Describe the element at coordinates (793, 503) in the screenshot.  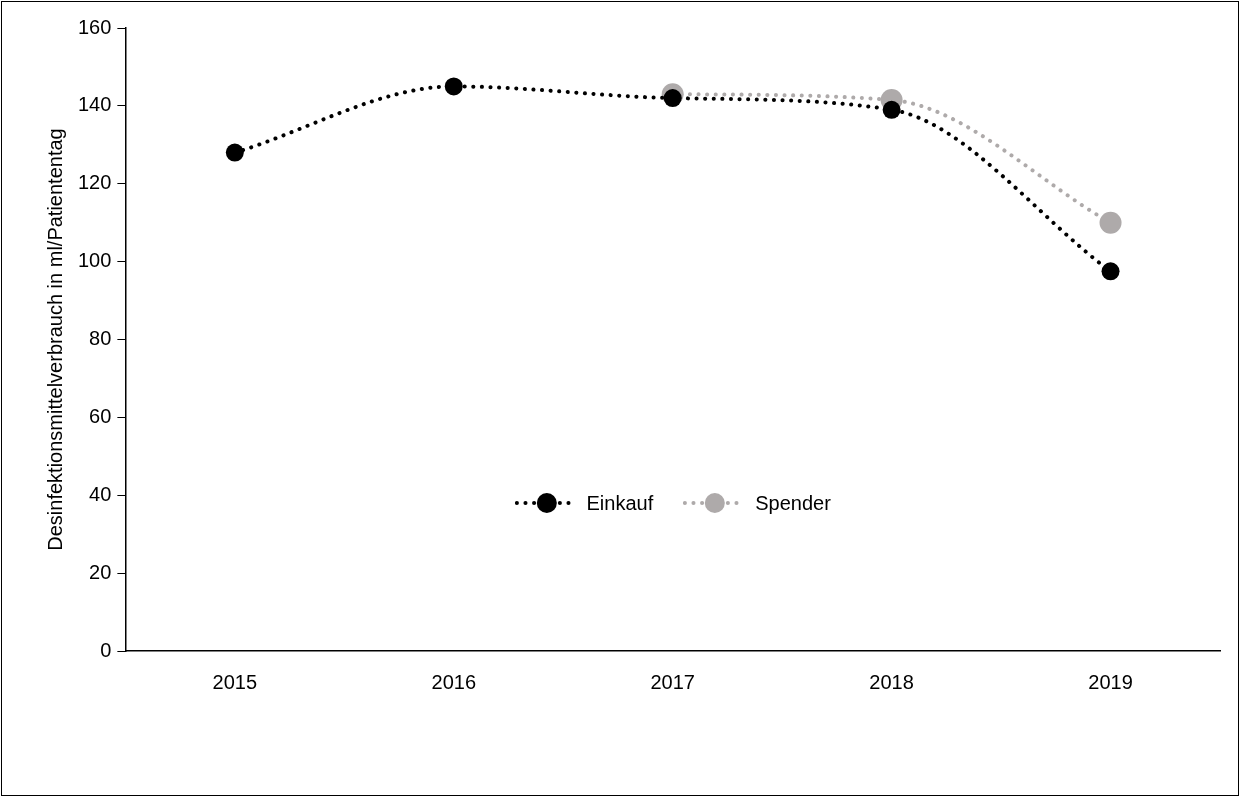
I see `legend-label: Spender` at that location.